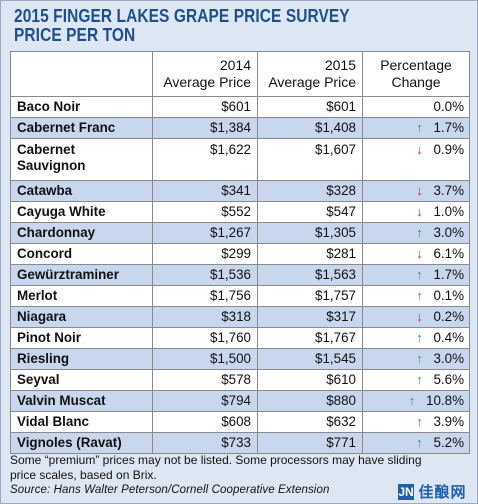 Image resolution: width=478 pixels, height=504 pixels. I want to click on price-2015-cell: $880, so click(310, 401).